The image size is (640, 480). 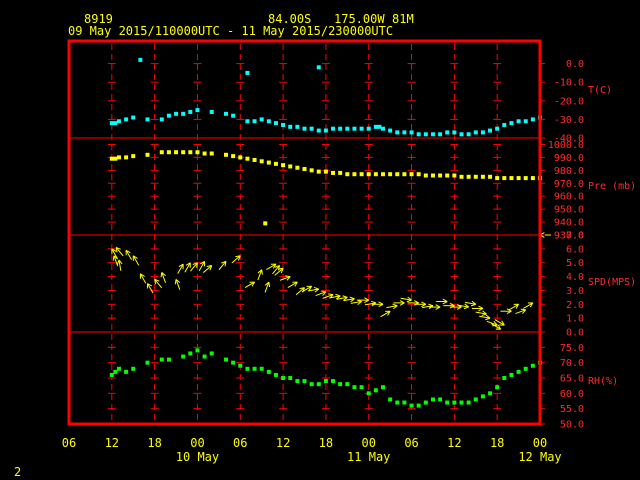 I want to click on y-tick-label: -20.0, so click(x=569, y=101).